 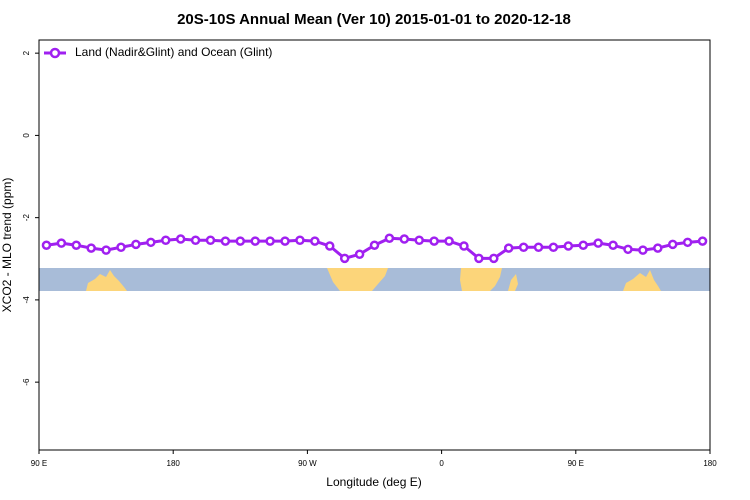 What do you see at coordinates (441, 463) in the screenshot?
I see `x-tick-label: 0` at bounding box center [441, 463].